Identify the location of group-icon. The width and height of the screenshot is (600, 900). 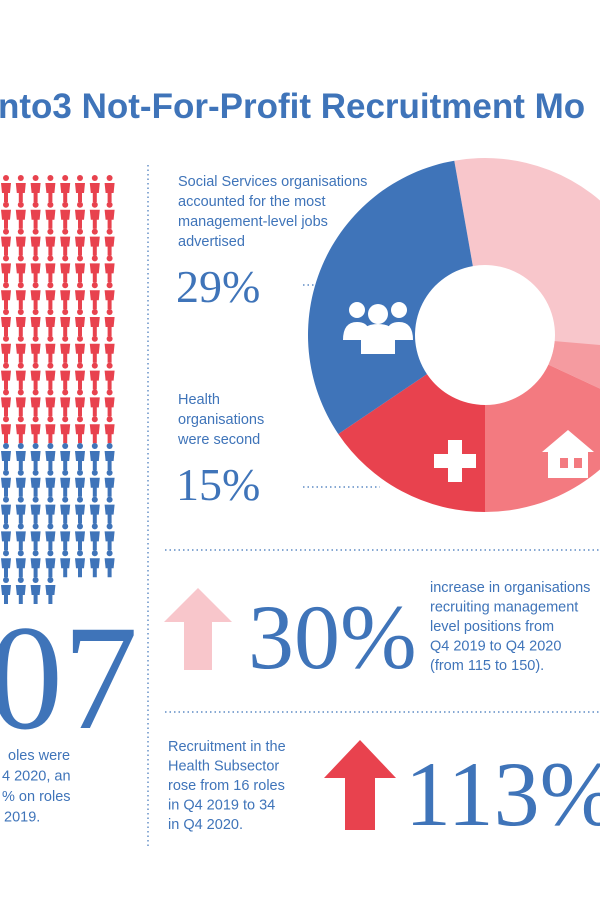
(378, 328).